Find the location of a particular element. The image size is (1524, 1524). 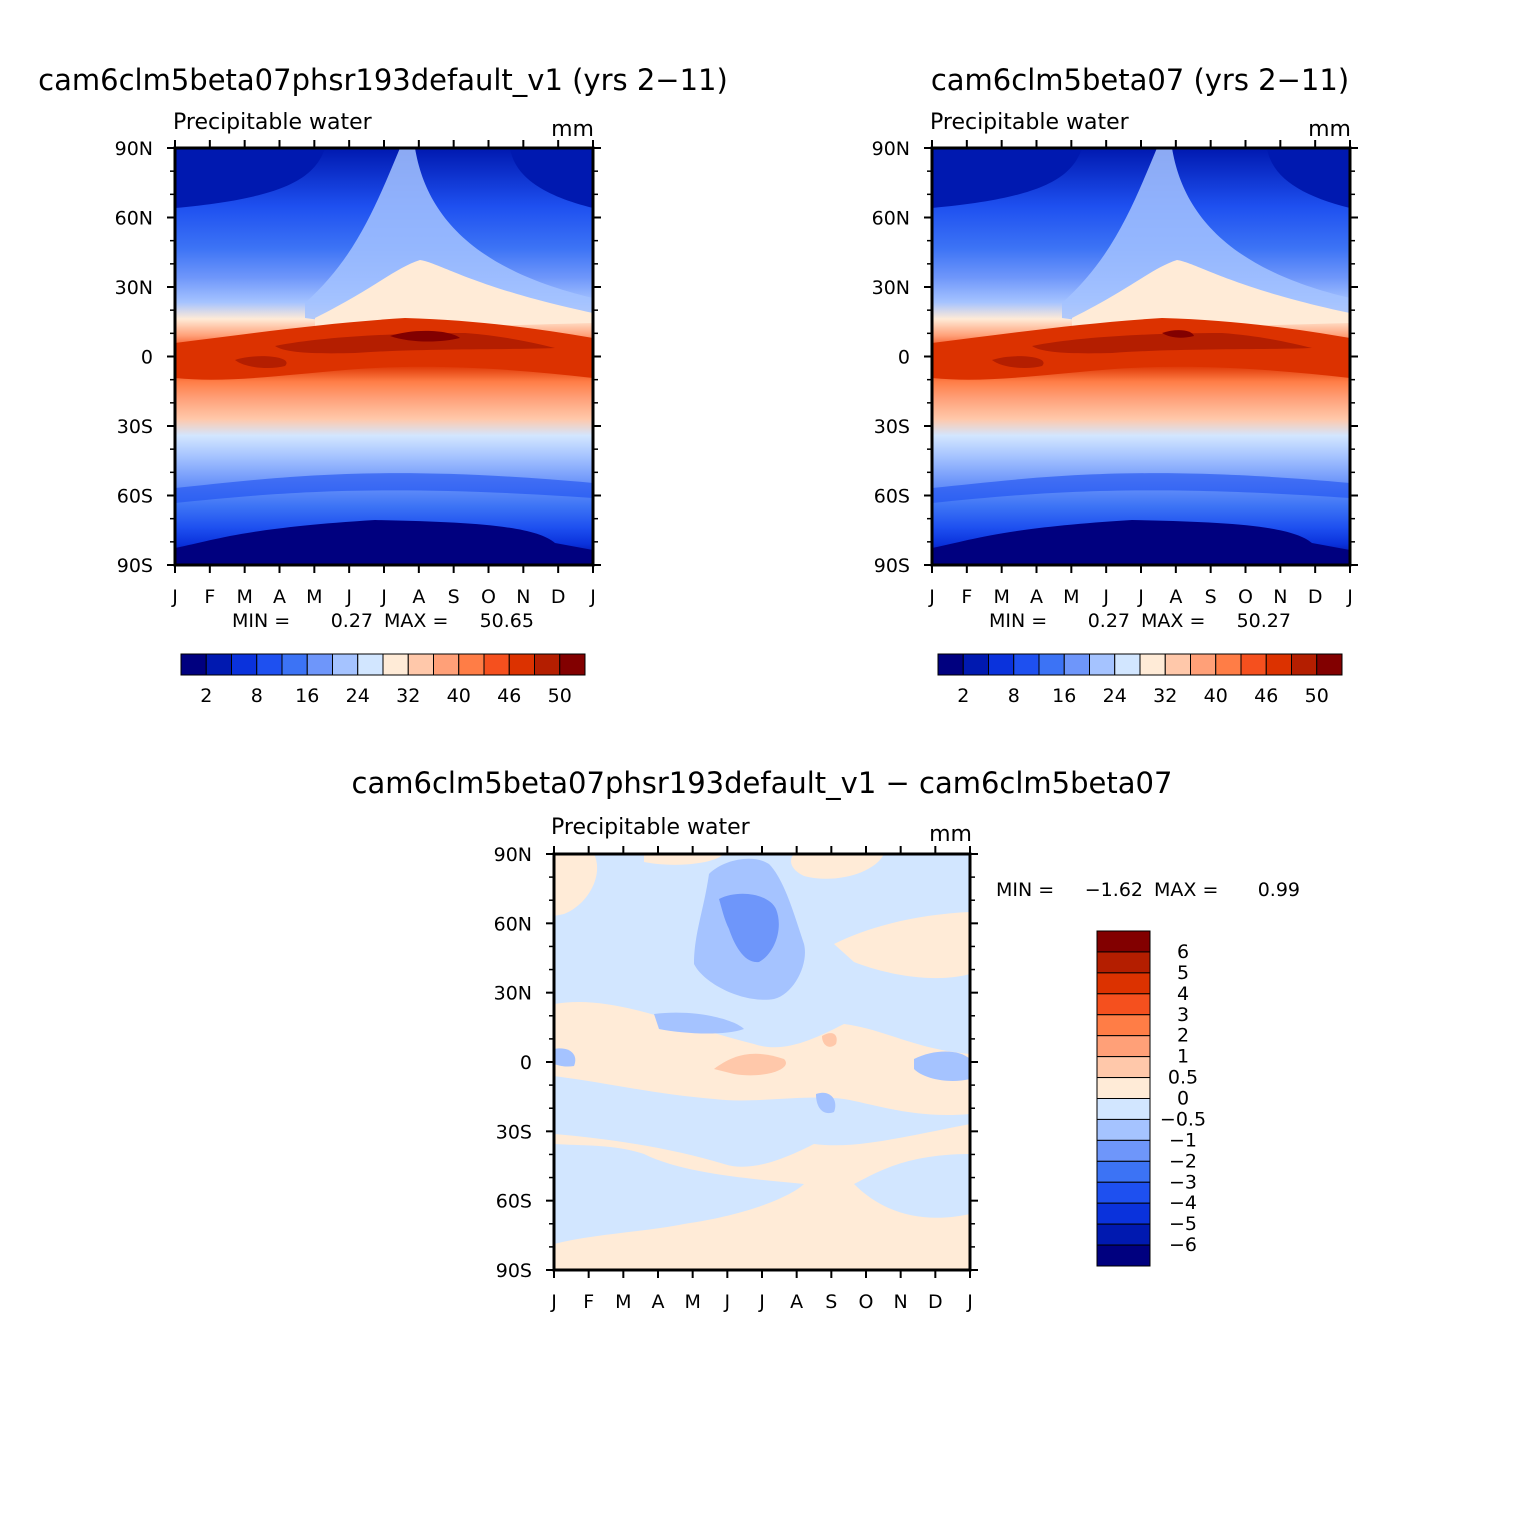

panel-2-sh-band is located at coordinates (1141, 488).